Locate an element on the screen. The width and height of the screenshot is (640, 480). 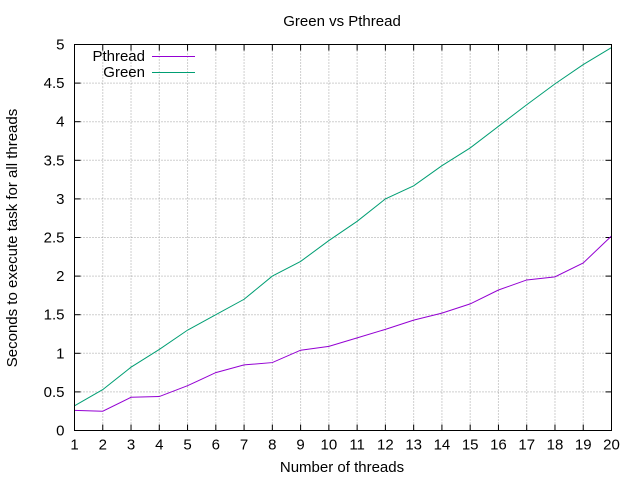
y-tick-label: 2.5 is located at coordinates (54, 238).